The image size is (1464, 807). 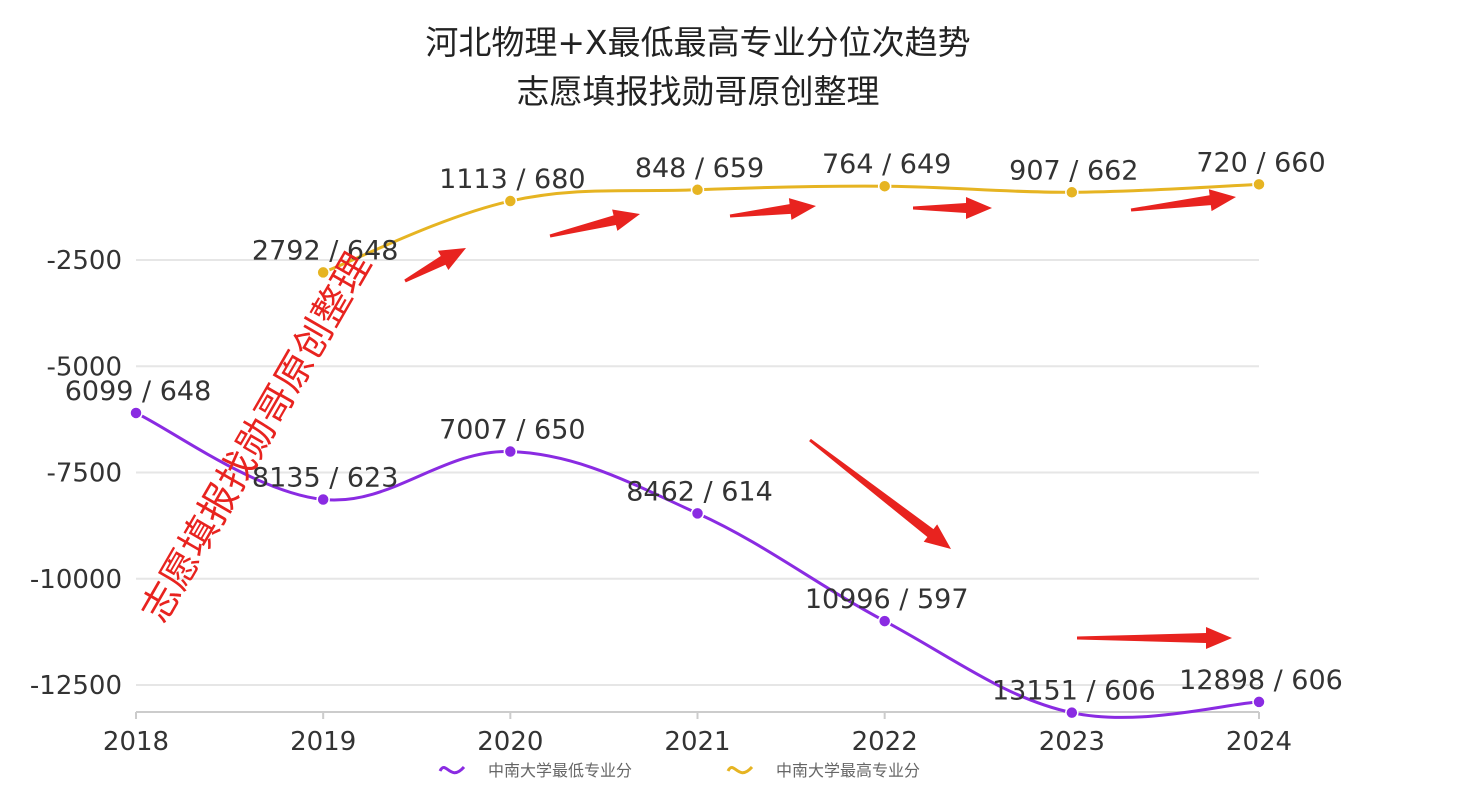 I want to click on legend-item: 中南大学最高专业分, so click(x=823, y=770).